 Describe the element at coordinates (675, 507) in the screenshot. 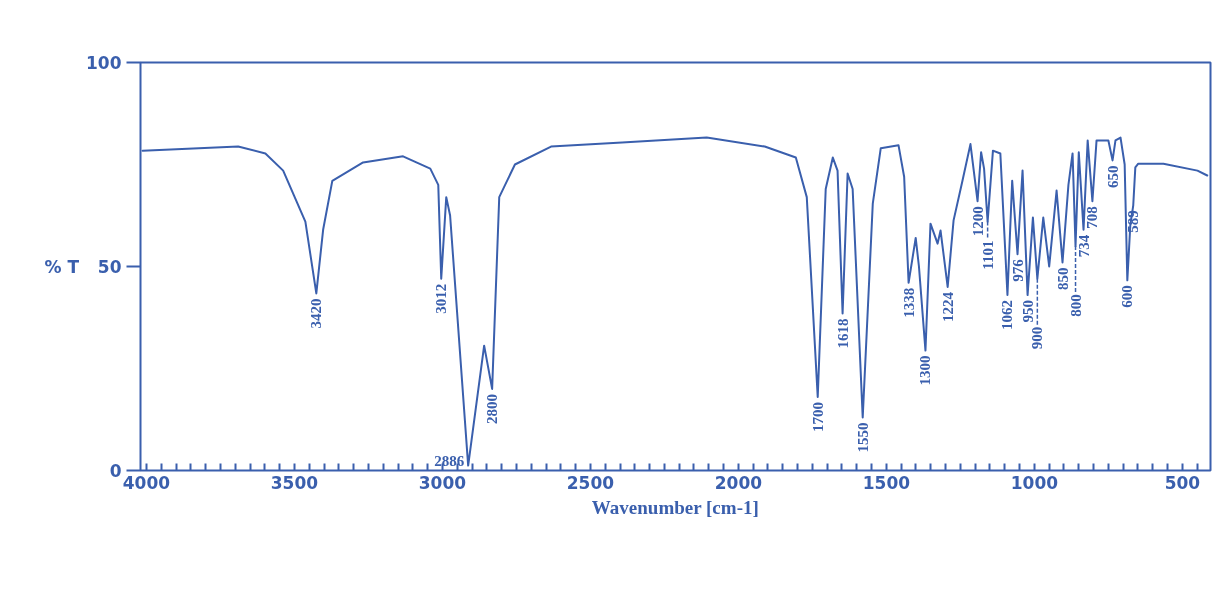

I see `x-axis-title: Wavenumber [cm-1]` at that location.